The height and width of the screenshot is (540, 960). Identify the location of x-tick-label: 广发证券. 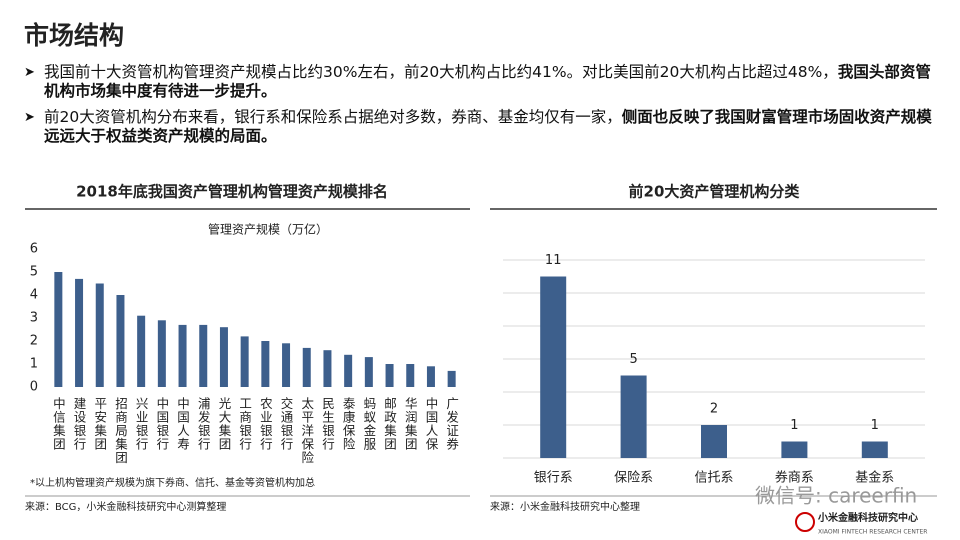
(451, 424).